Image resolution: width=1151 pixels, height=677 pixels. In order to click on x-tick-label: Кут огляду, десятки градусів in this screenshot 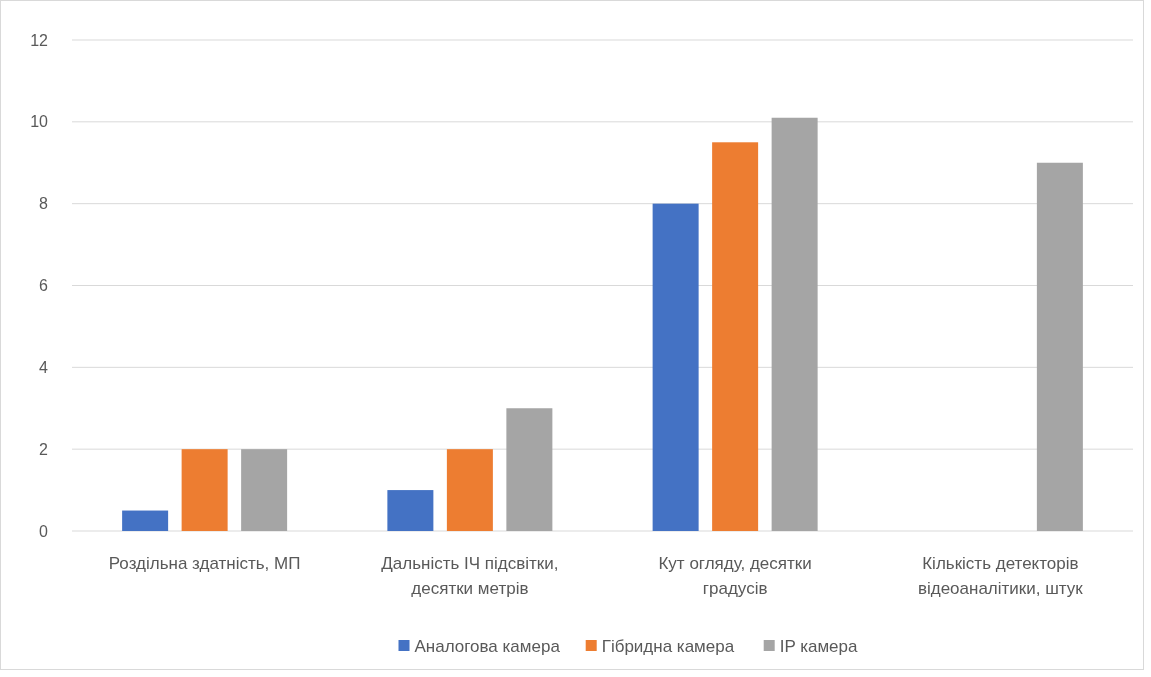, I will do `click(735, 576)`.